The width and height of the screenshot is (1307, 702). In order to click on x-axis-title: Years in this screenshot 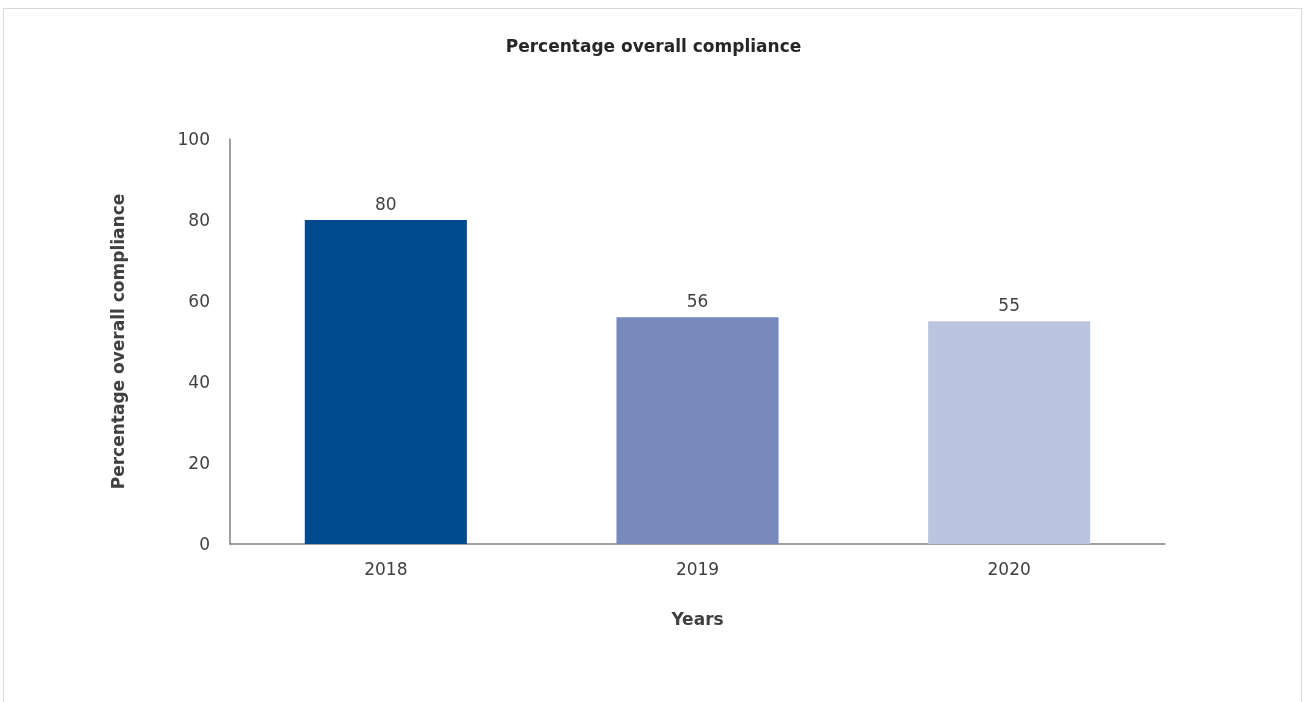, I will do `click(697, 618)`.